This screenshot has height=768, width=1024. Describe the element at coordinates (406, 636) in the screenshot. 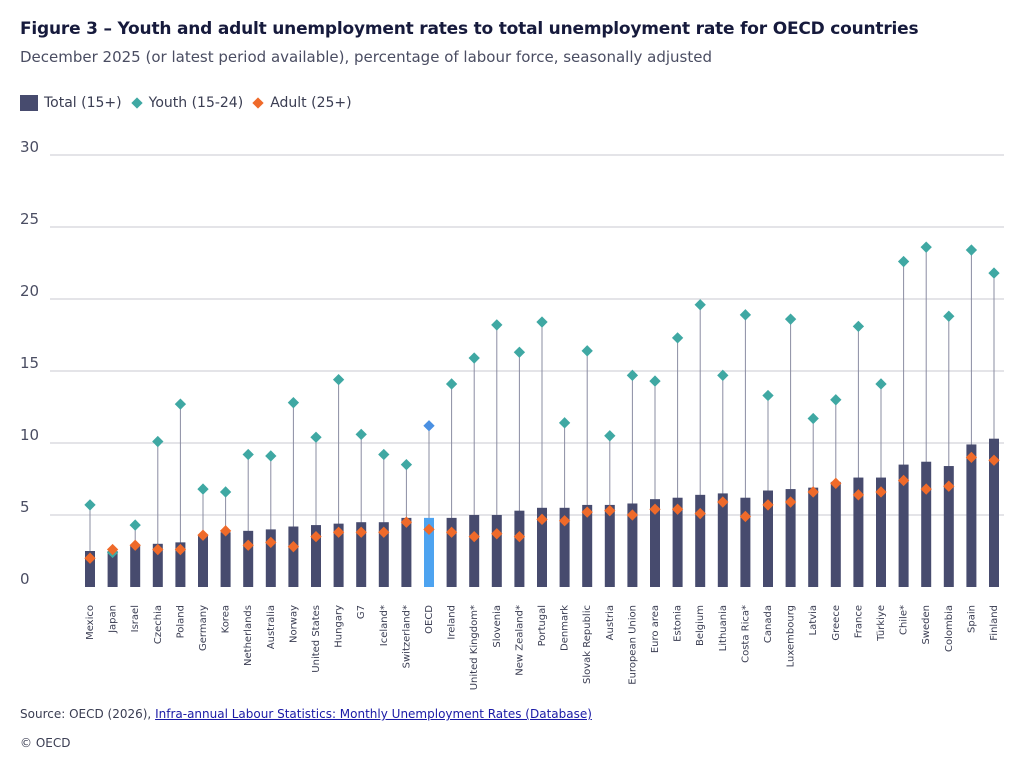

I see `x-category-label: Switzerland*` at that location.